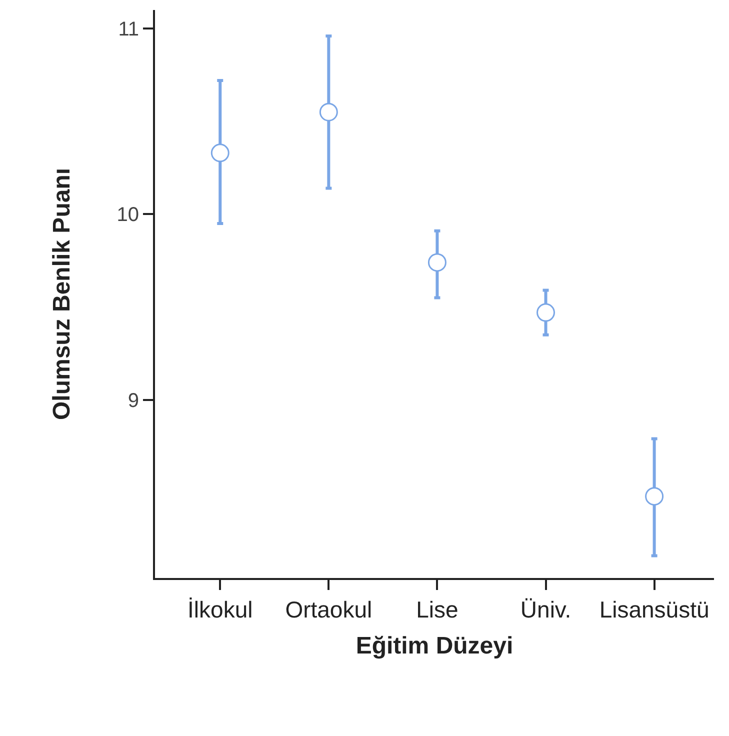 The width and height of the screenshot is (729, 736). Describe the element at coordinates (220, 609) in the screenshot. I see `x-tick-label: İlkokul` at that location.